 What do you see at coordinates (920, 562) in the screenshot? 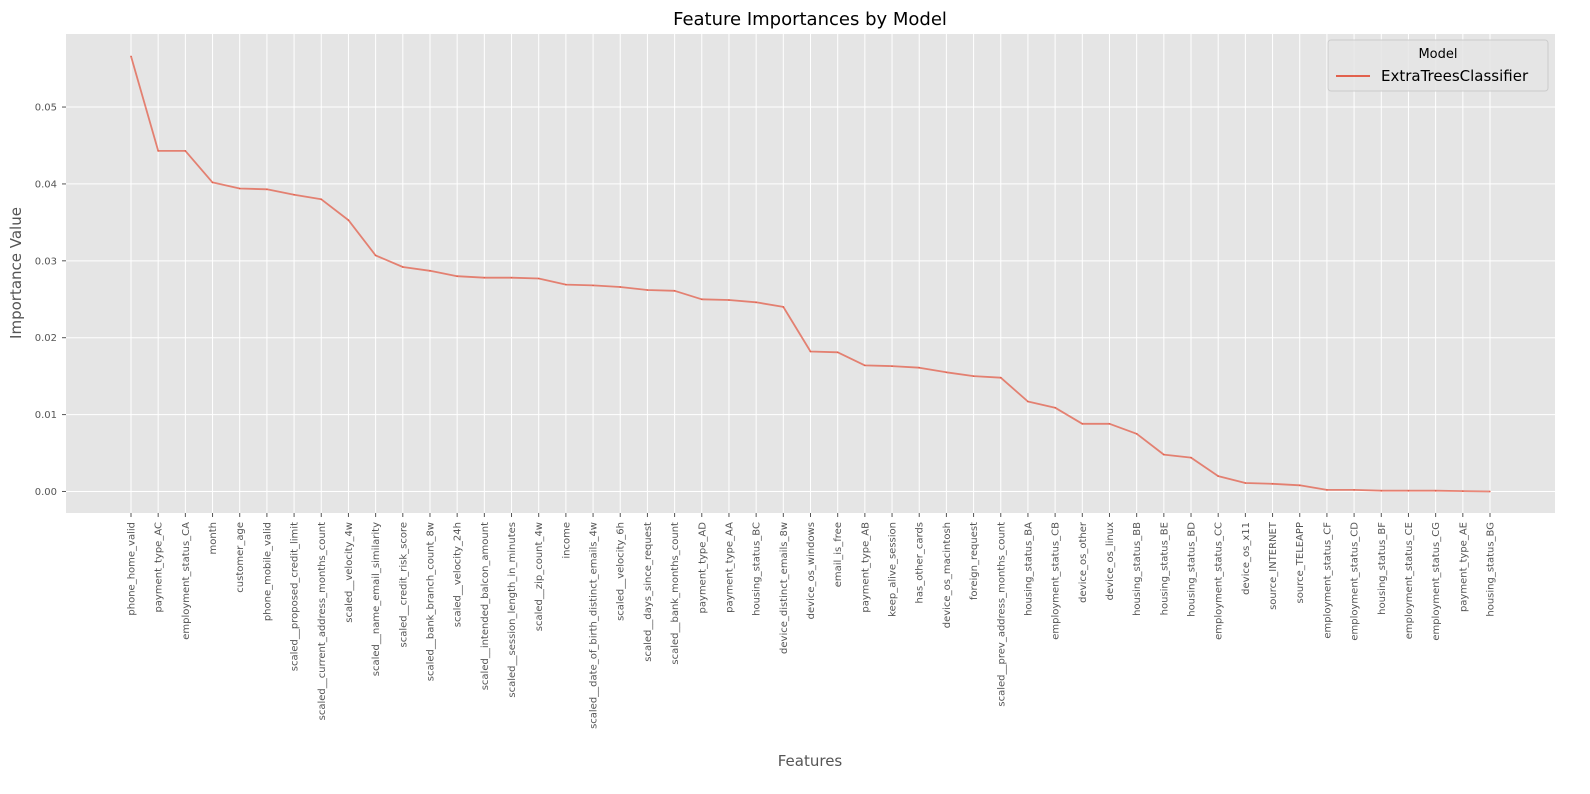
I see `x-tick-label: has_other_cards` at bounding box center [920, 562].